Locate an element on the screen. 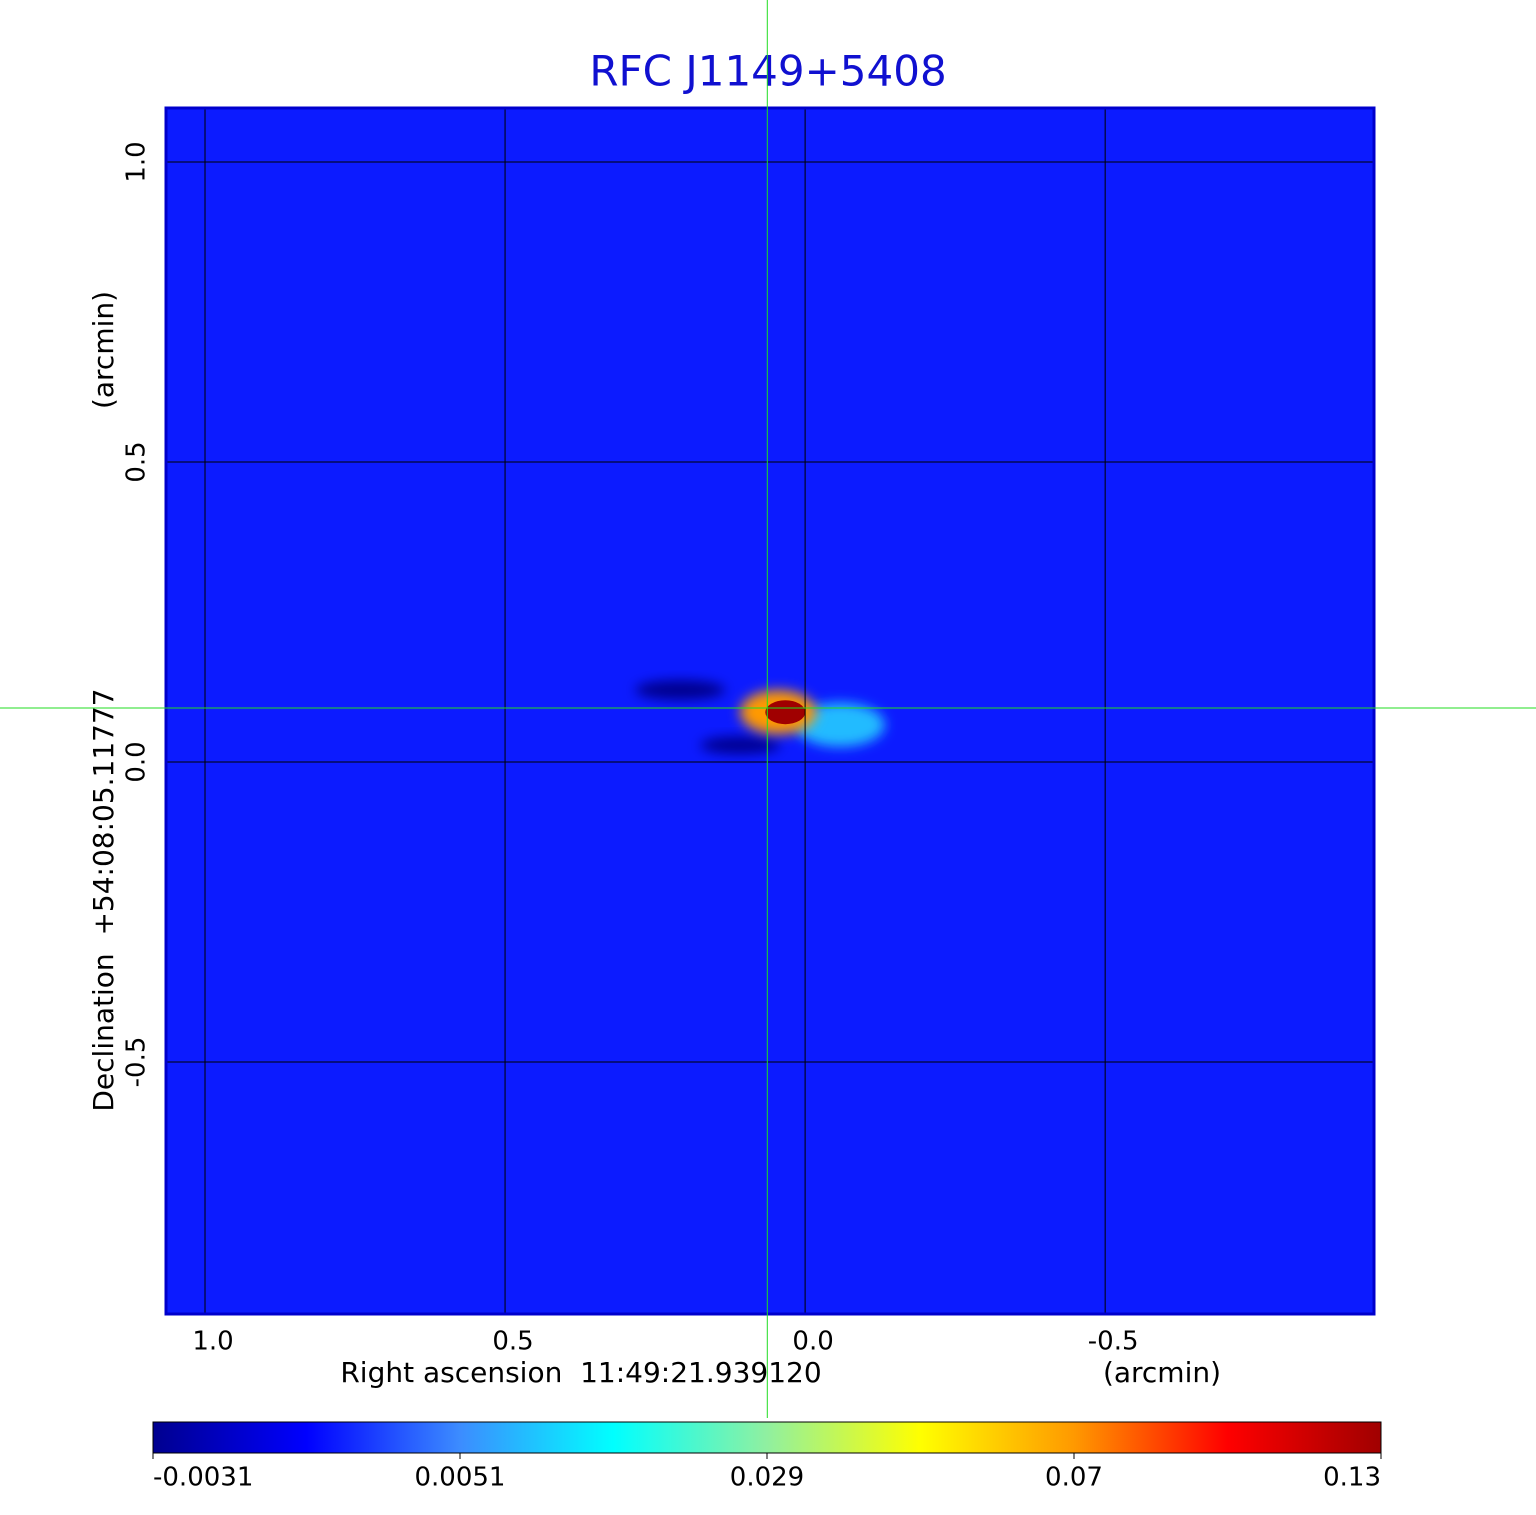 This screenshot has height=1515, width=1536. x-tick-label: 1.0 is located at coordinates (212, 1342).